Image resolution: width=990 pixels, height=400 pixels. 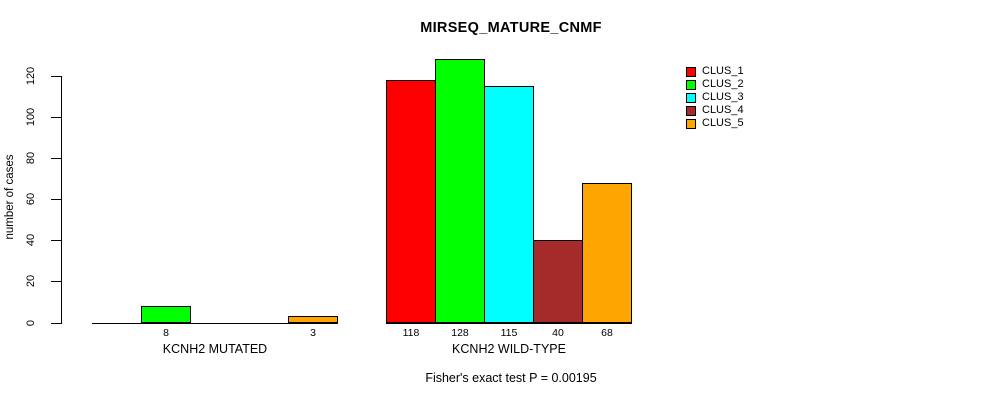 What do you see at coordinates (509, 332) in the screenshot?
I see `bar-value-label: 115` at bounding box center [509, 332].